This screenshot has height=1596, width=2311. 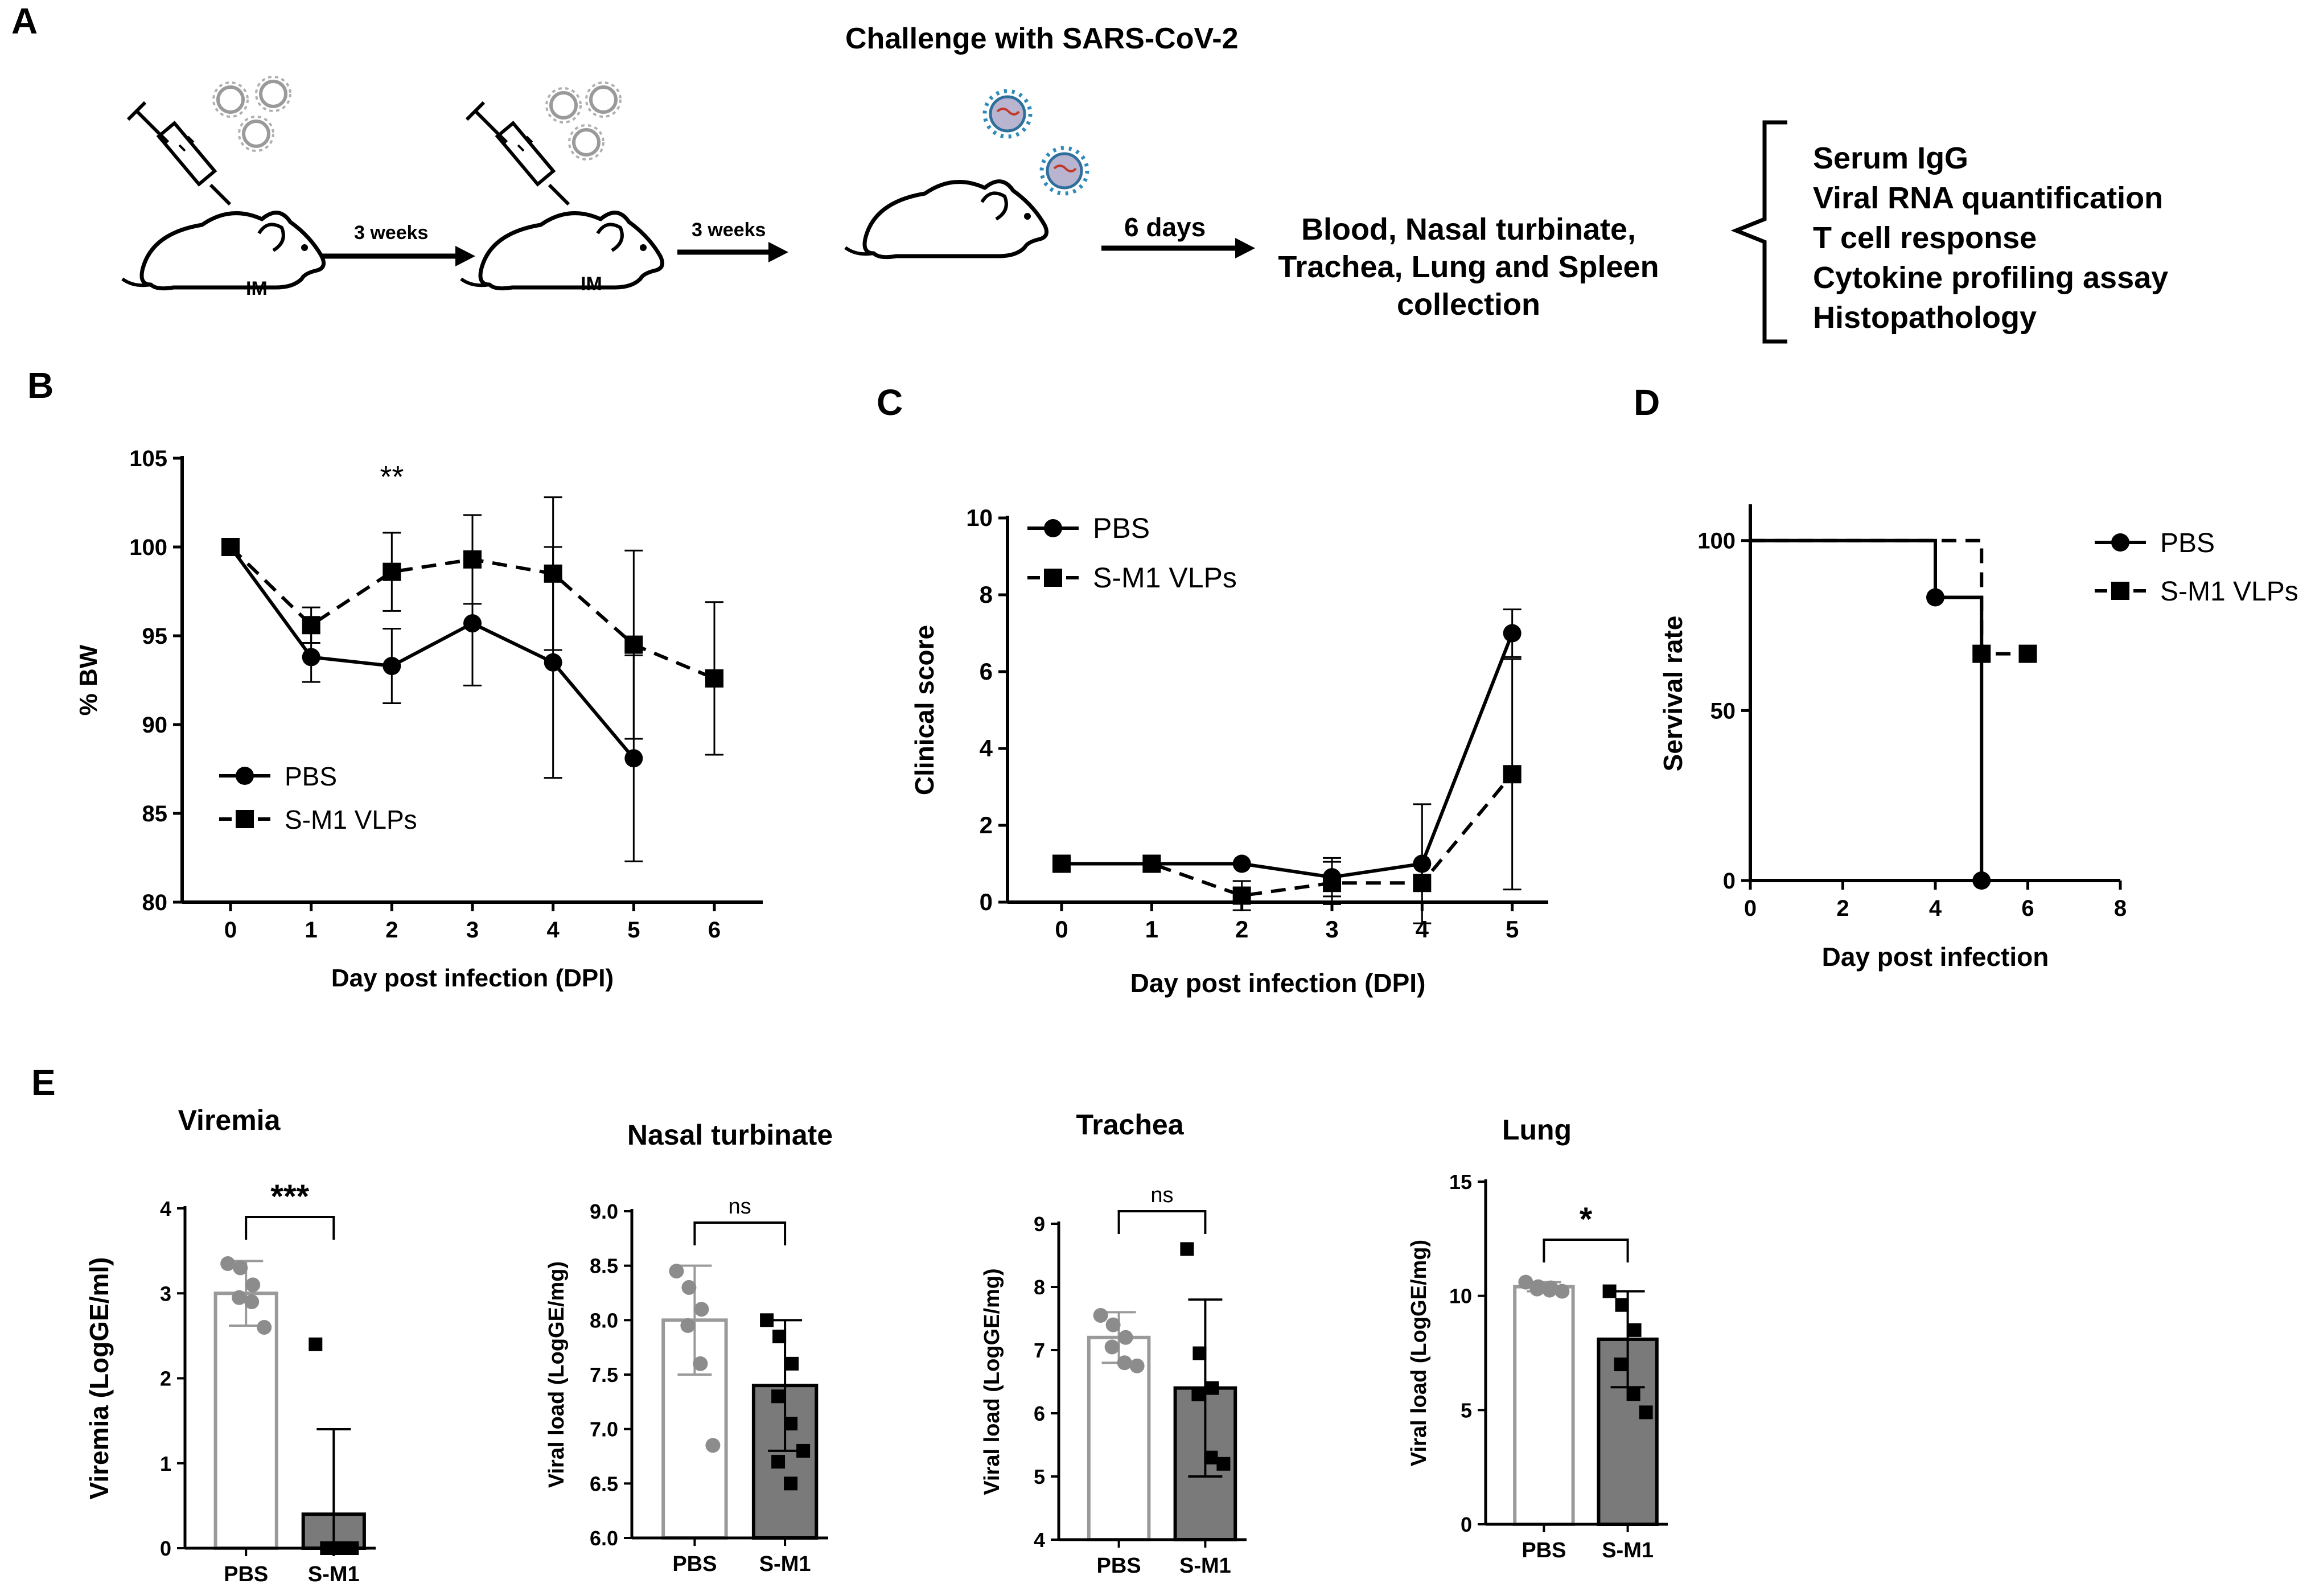 I want to click on panel-letter-d: D, so click(x=1647, y=402).